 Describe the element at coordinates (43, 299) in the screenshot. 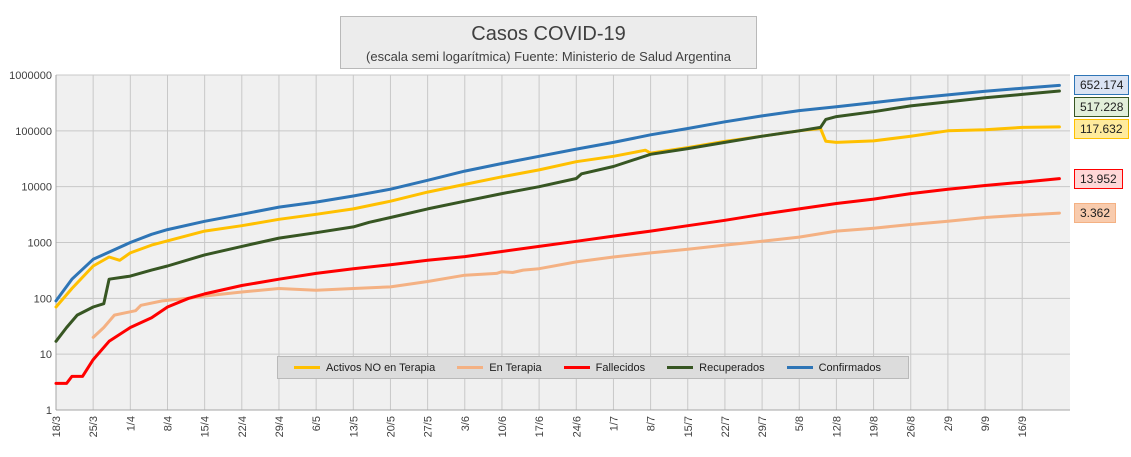

I see `y-tick-label: 100` at that location.